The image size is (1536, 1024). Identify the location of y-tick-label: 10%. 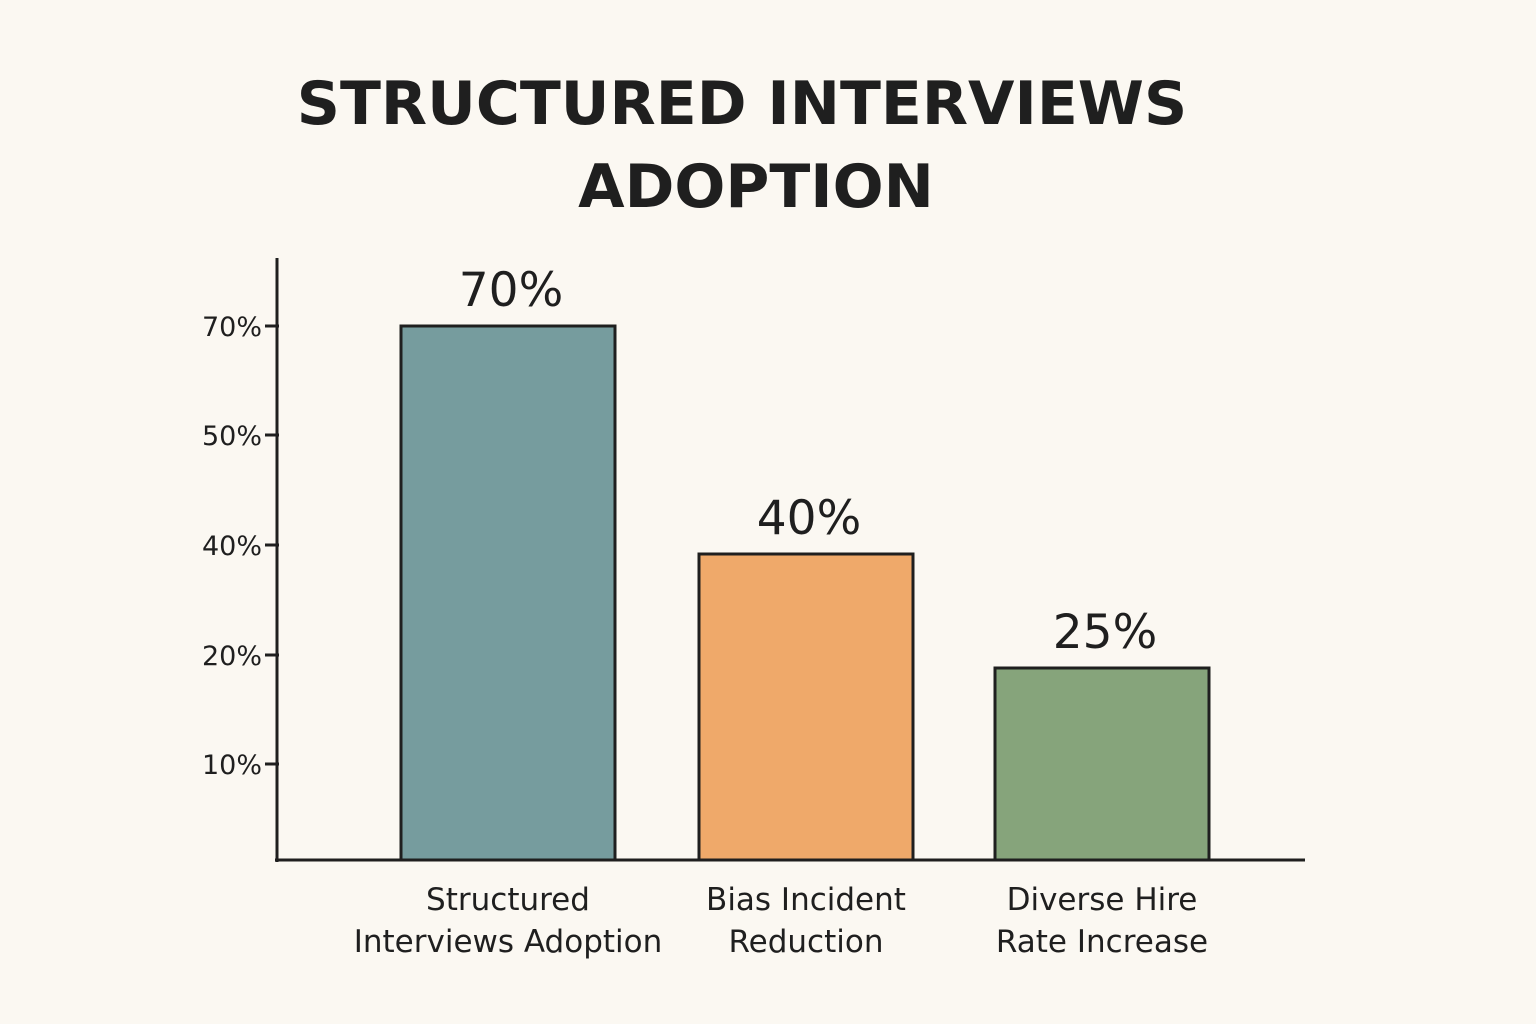
(232, 765).